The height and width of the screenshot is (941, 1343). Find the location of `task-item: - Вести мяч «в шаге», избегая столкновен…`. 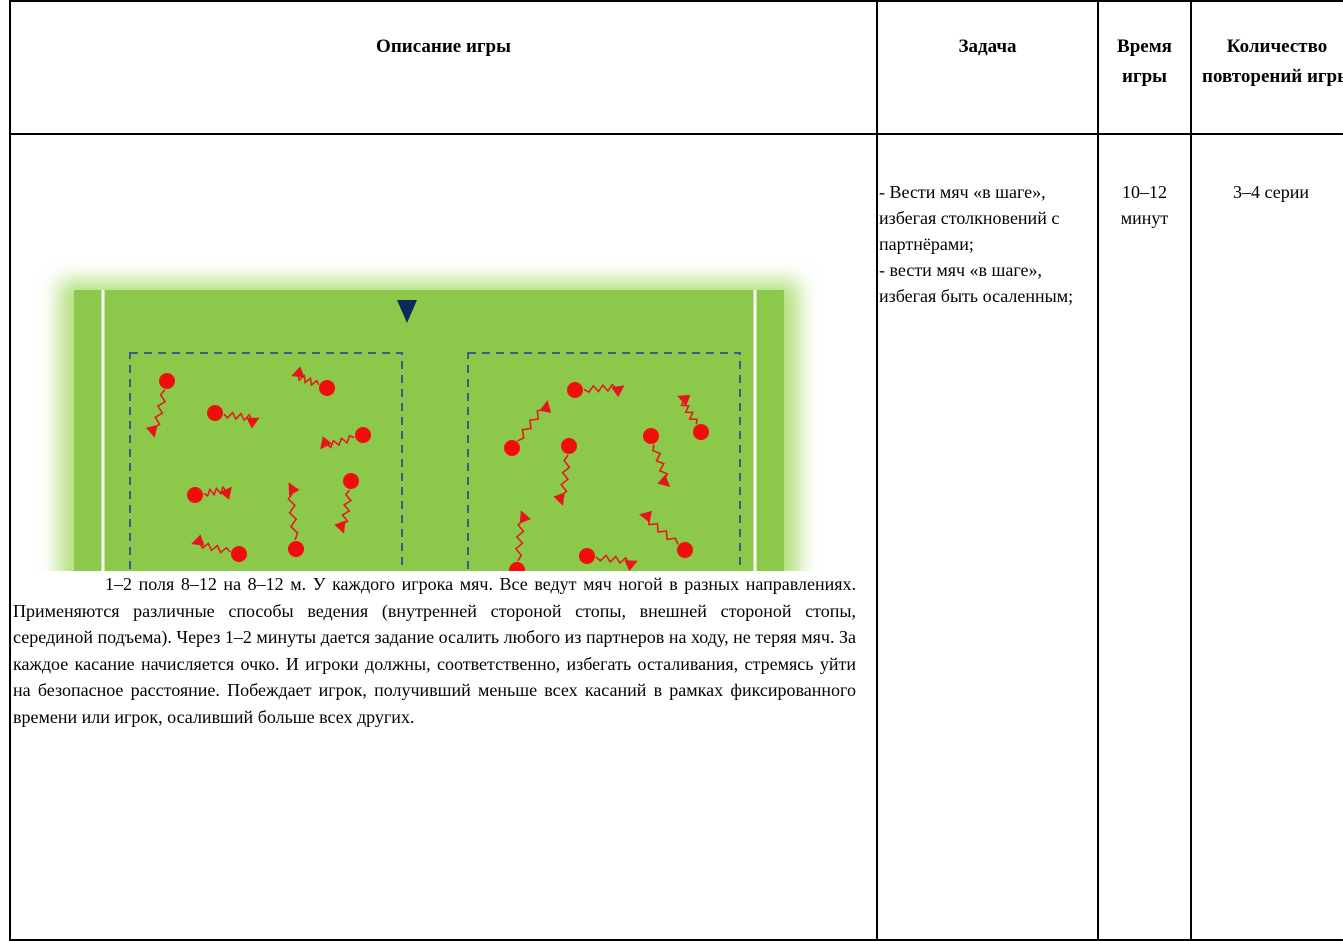

task-item: - Вести мяч «в шаге», избегая столкновен… is located at coordinates (969, 218).